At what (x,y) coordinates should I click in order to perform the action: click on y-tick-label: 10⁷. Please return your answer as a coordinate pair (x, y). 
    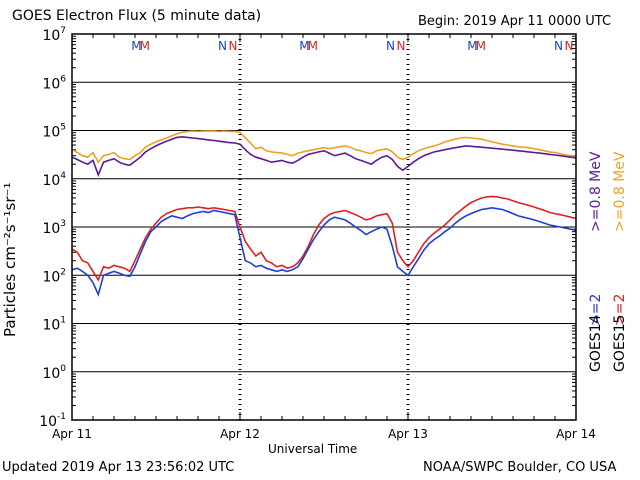
    Looking at the image, I should click on (54, 35).